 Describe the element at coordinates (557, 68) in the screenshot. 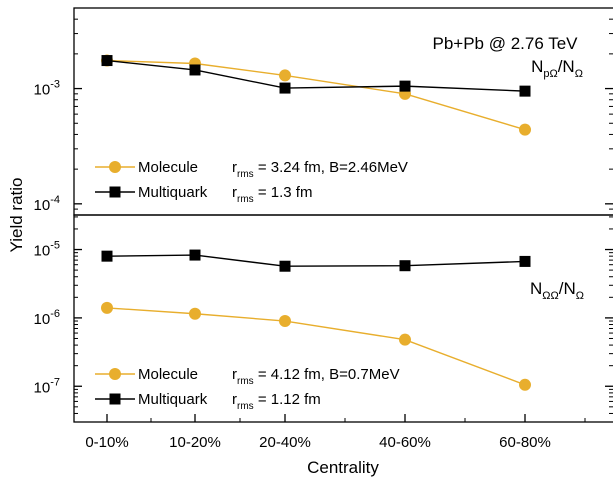

I see `ratio-label: NpΩ/NΩ` at that location.